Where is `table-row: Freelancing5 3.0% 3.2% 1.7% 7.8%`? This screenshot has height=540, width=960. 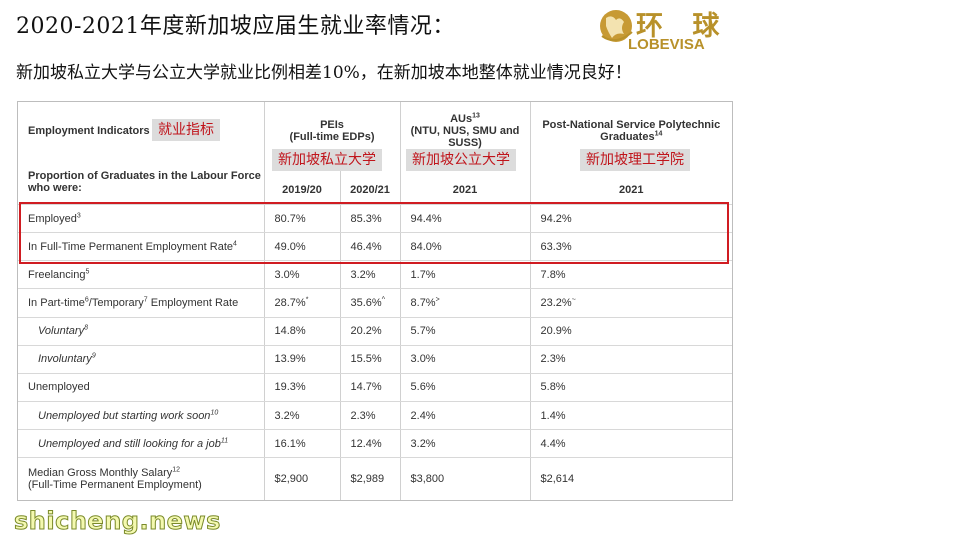
table-row: Freelancing5 3.0% 3.2% 1.7% 7.8% is located at coordinates (375, 275).